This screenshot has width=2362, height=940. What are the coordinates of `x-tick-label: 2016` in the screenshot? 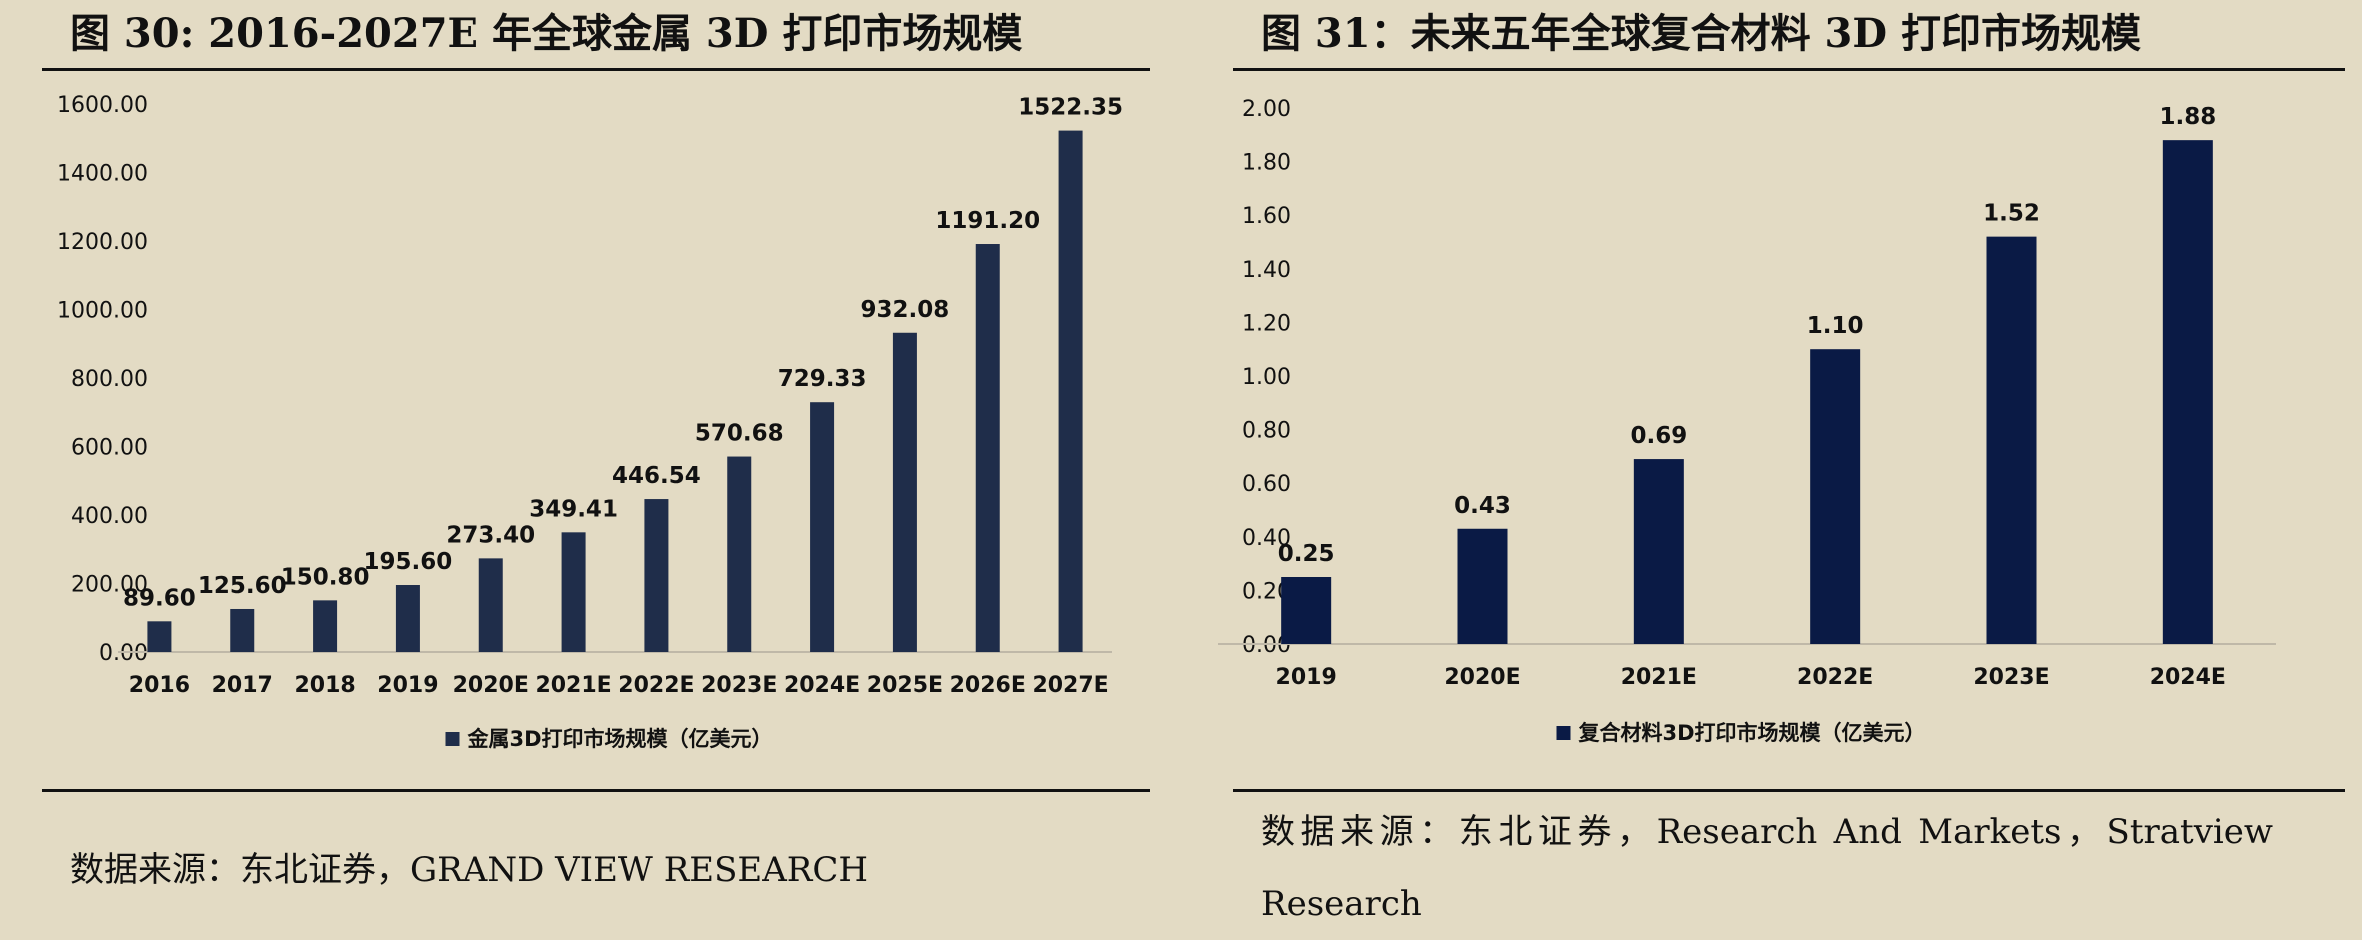 It's located at (159, 685).